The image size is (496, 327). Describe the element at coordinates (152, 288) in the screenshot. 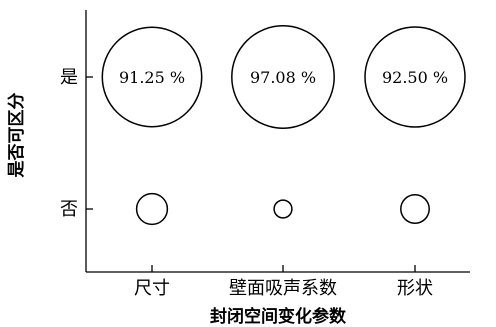

I see `x-tick-label: 尺寸` at that location.